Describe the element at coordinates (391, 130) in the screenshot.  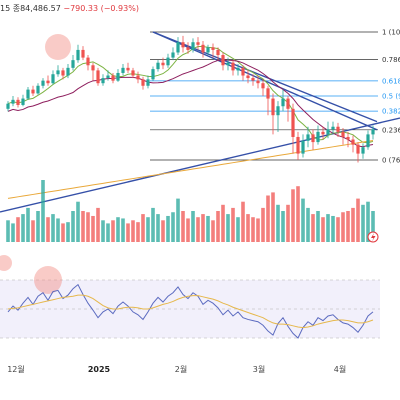
I see `fib-level-label: 0.236` at that location.